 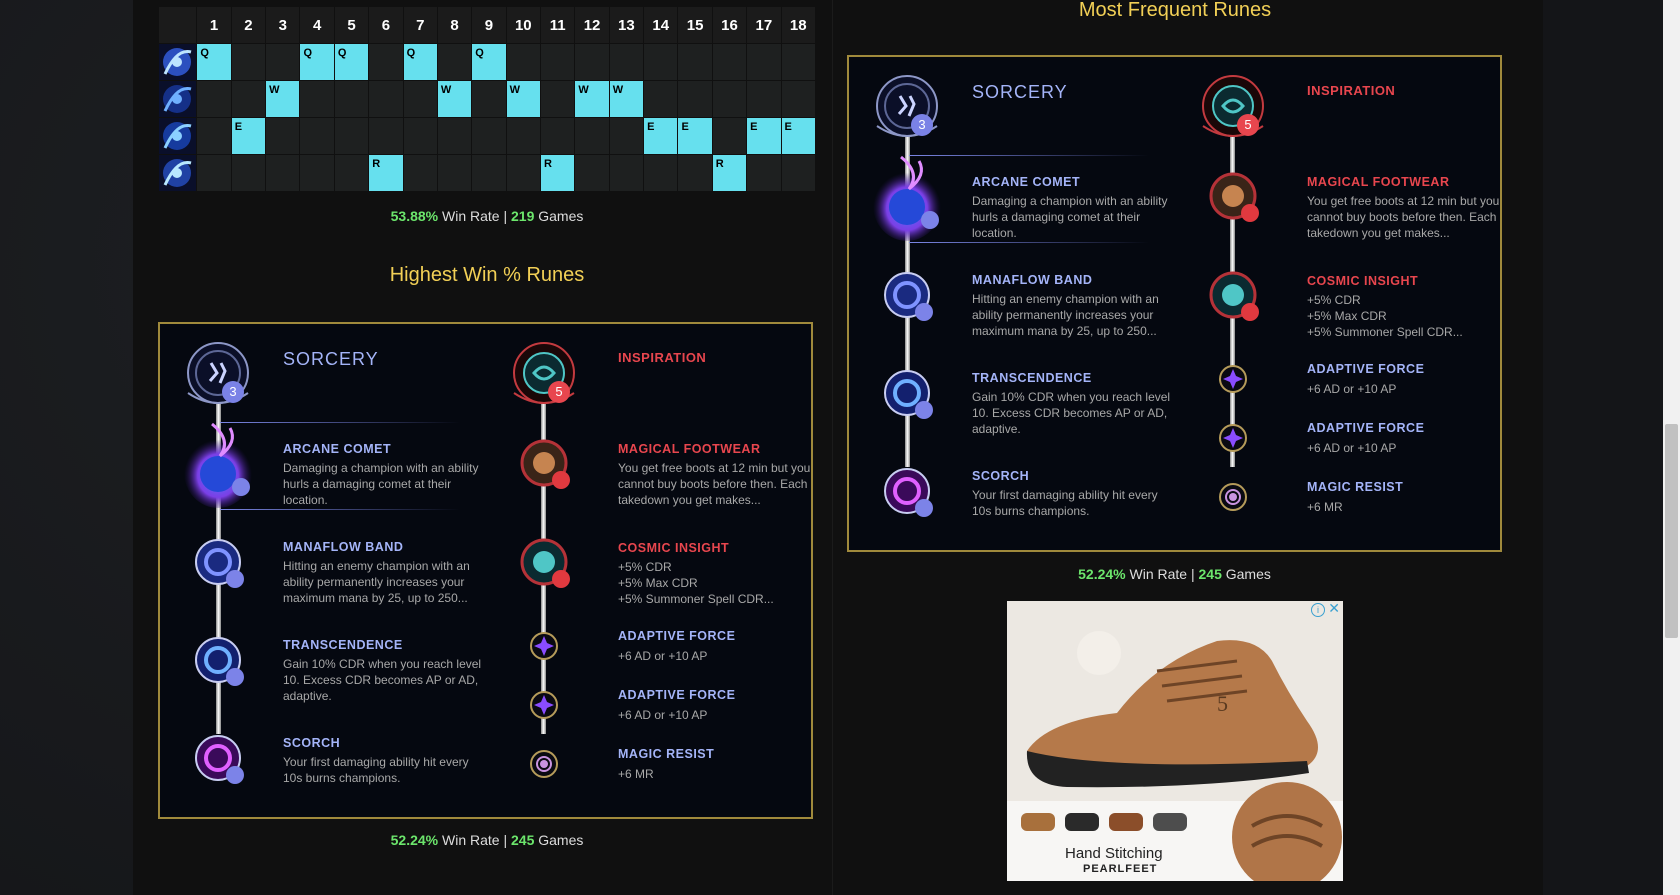 What do you see at coordinates (178, 136) in the screenshot?
I see `e-ability-icon` at bounding box center [178, 136].